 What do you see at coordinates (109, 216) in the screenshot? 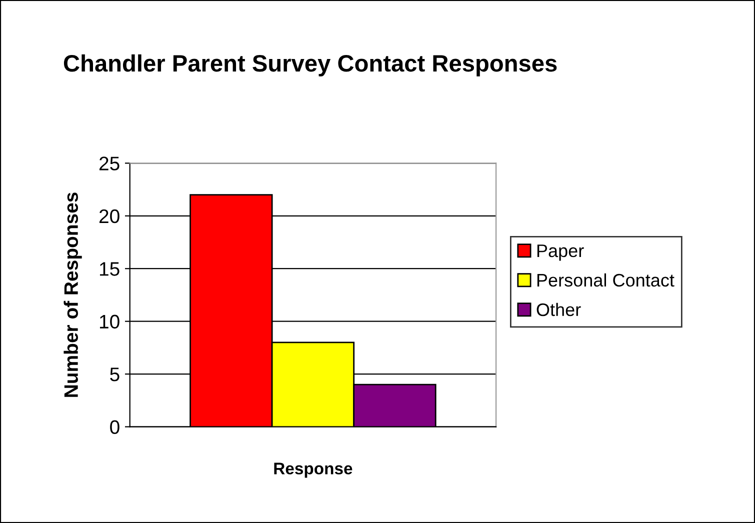
I see `y-tick-label: 20` at bounding box center [109, 216].